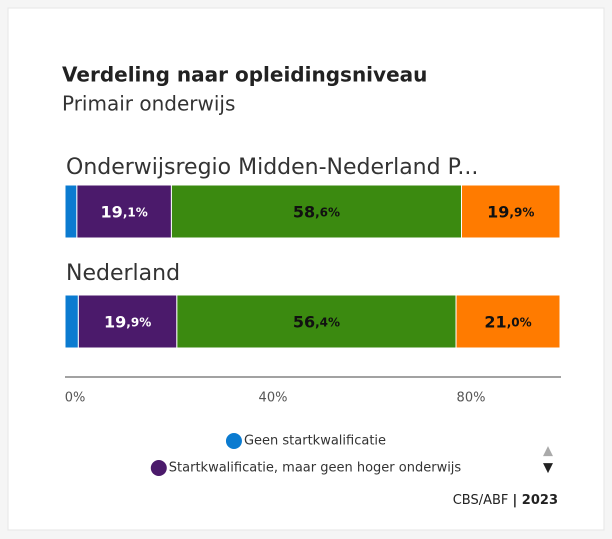 This screenshot has height=539, width=612. I want to click on value-label: 21,0%, so click(507, 321).